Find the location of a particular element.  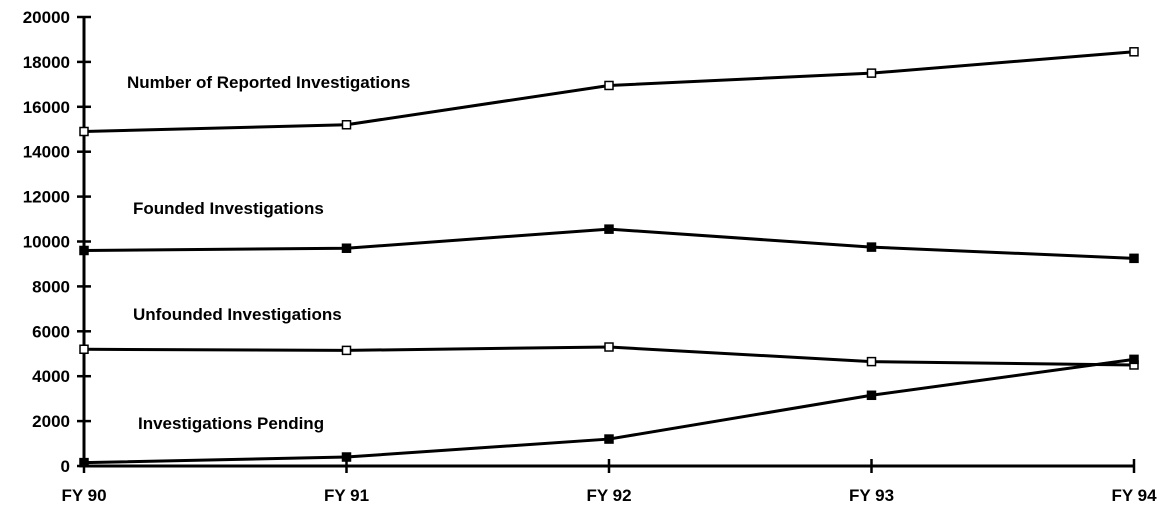

y-tick-label: 12000 is located at coordinates (46, 197).